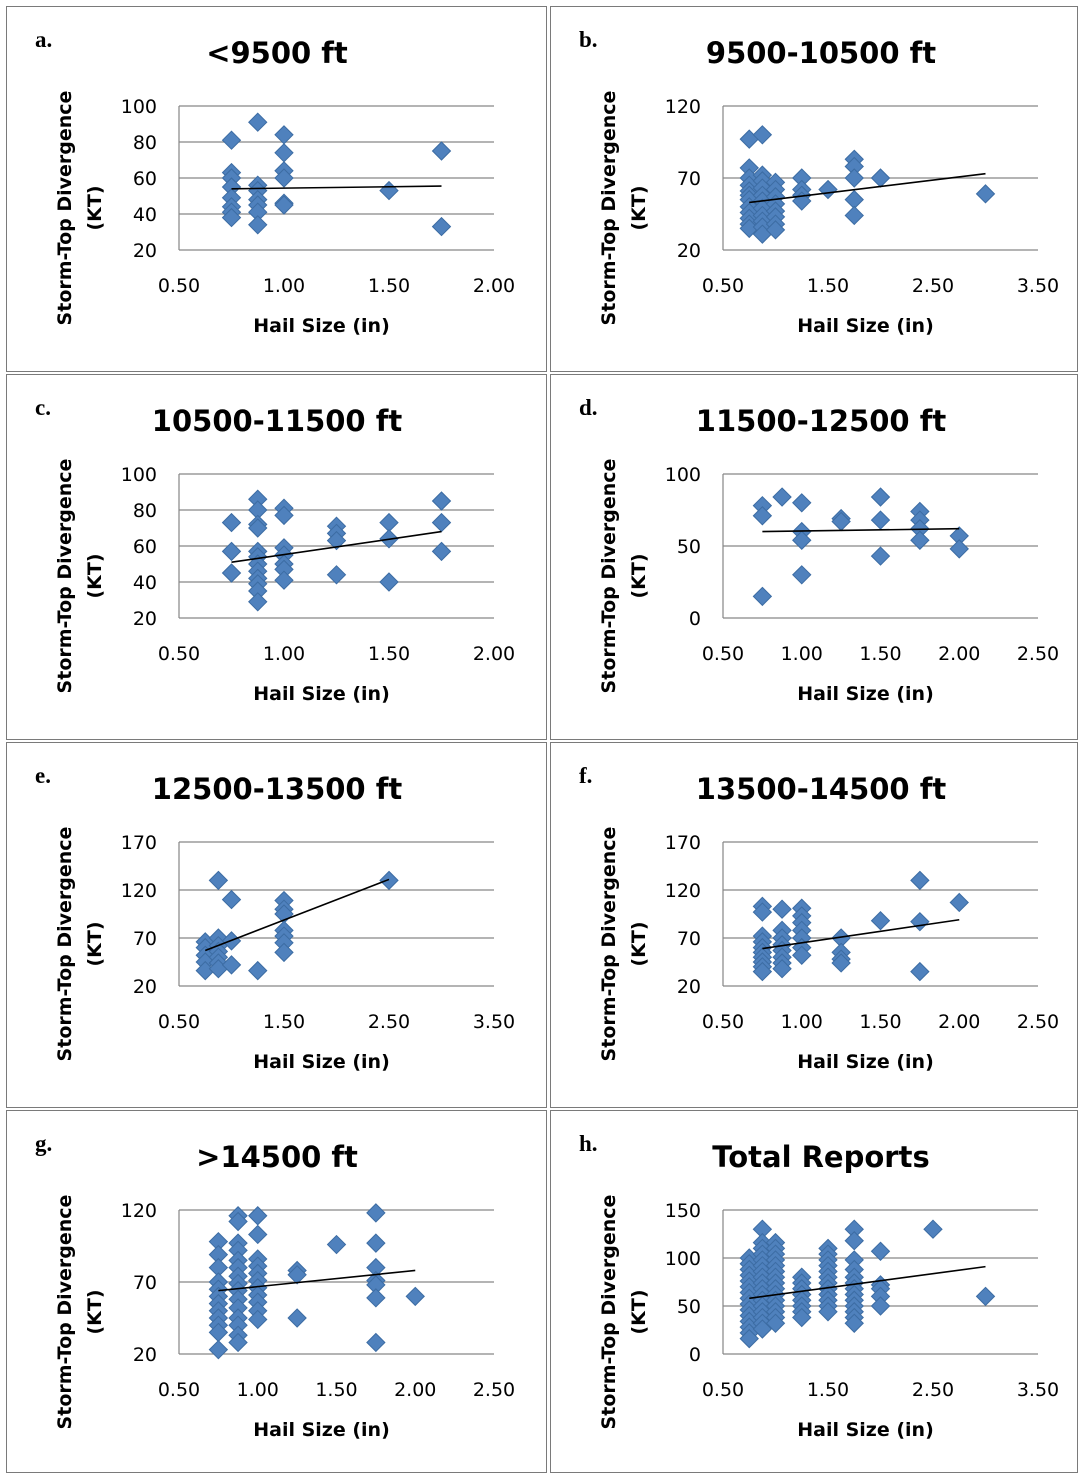 Image resolution: width=1078 pixels, height=1474 pixels. What do you see at coordinates (277, 789) in the screenshot?
I see `chart-title: 12500-13500 ft` at bounding box center [277, 789].